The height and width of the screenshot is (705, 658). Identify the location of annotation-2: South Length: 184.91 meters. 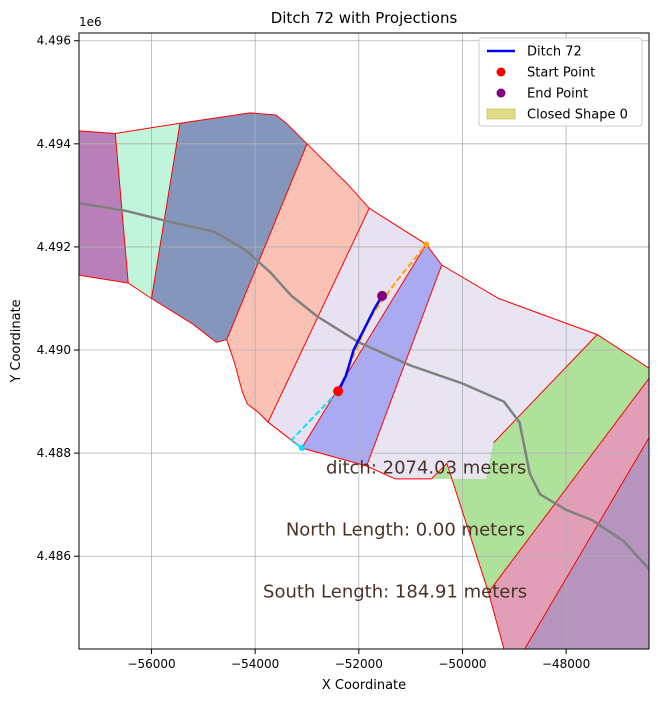
(395, 591).